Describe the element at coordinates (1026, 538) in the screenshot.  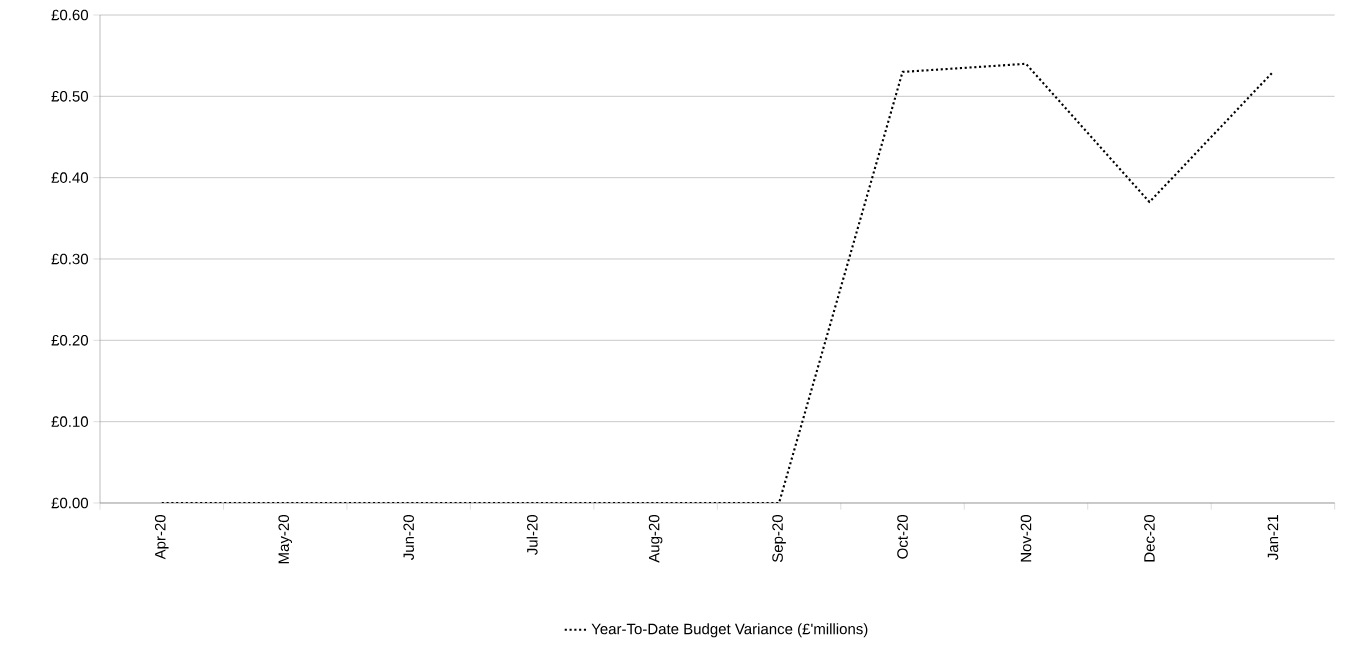
I see `x-tick-label: Nov-20` at that location.